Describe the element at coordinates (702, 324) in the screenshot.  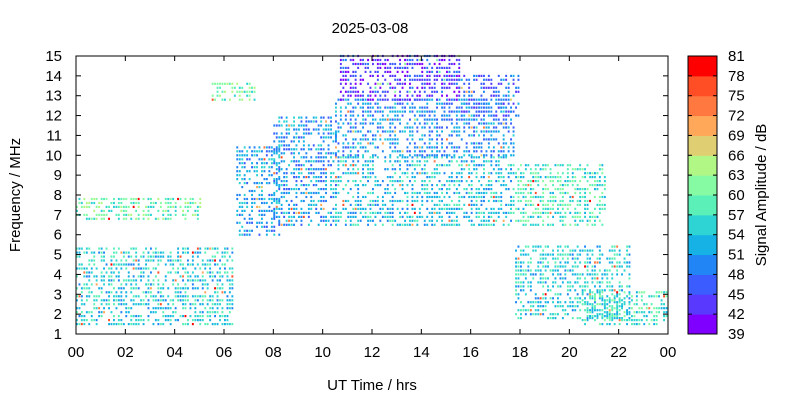
I see `colorbar-segment` at that location.